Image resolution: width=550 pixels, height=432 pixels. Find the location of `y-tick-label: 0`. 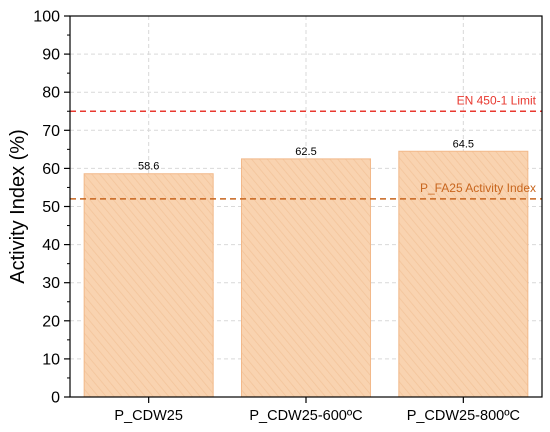

y-tick-label: 0 is located at coordinates (55, 398).